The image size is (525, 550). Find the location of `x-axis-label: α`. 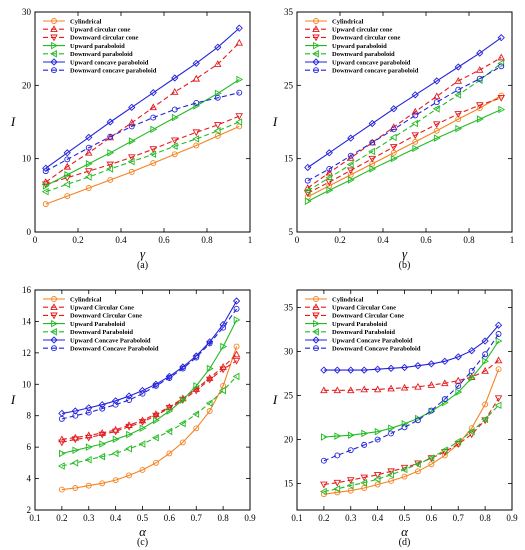

x-axis-label: α is located at coordinates (405, 531).